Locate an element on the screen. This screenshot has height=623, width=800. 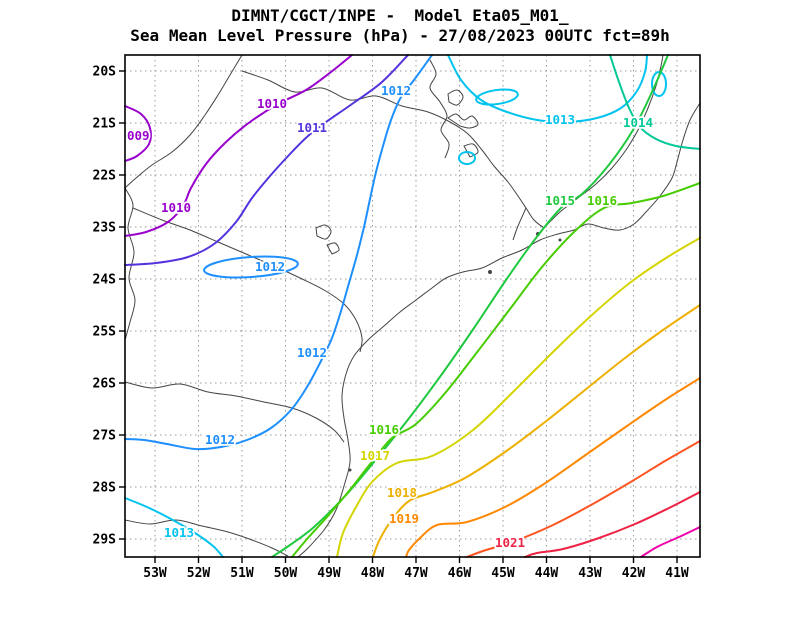
lon-tick-label: 43W is located at coordinates (590, 573).